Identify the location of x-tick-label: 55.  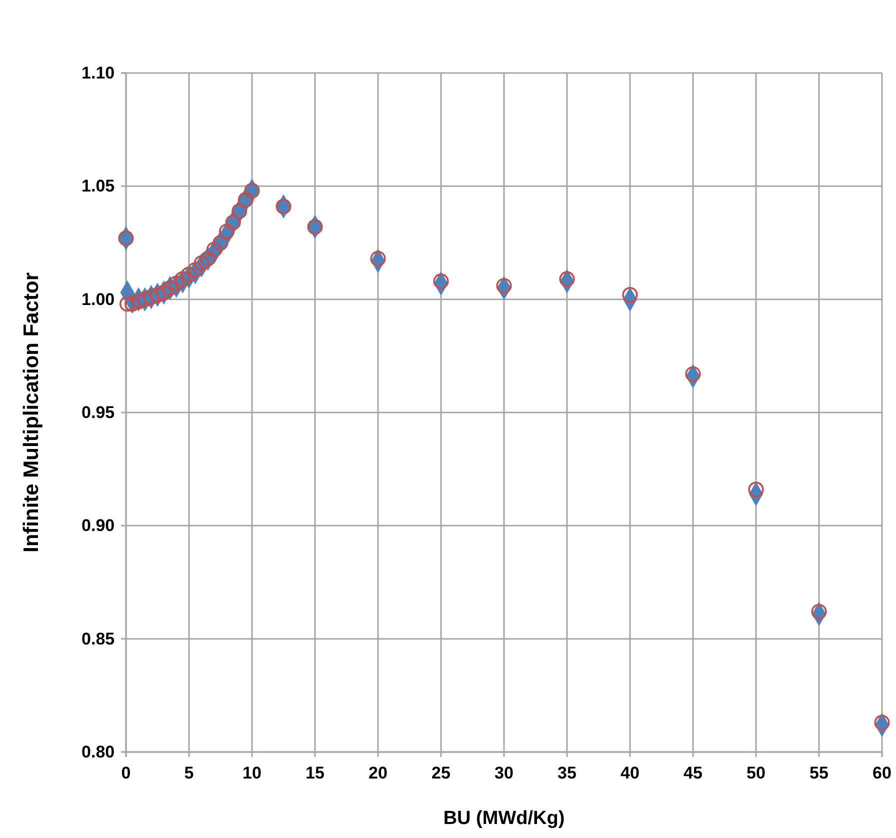
(819, 773).